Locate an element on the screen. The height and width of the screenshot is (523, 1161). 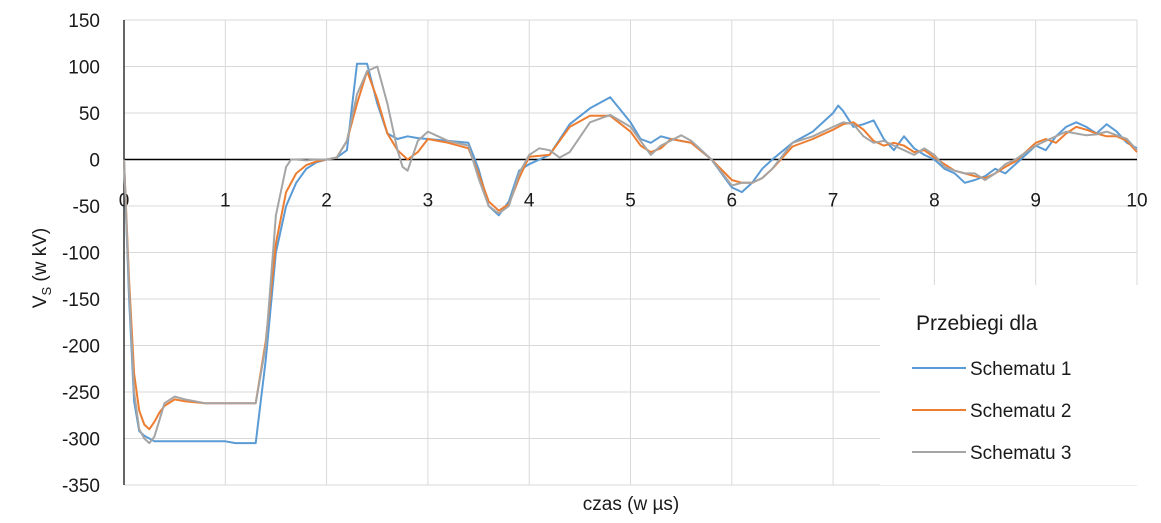
legend-label: Schematu 2 is located at coordinates (1020, 411).